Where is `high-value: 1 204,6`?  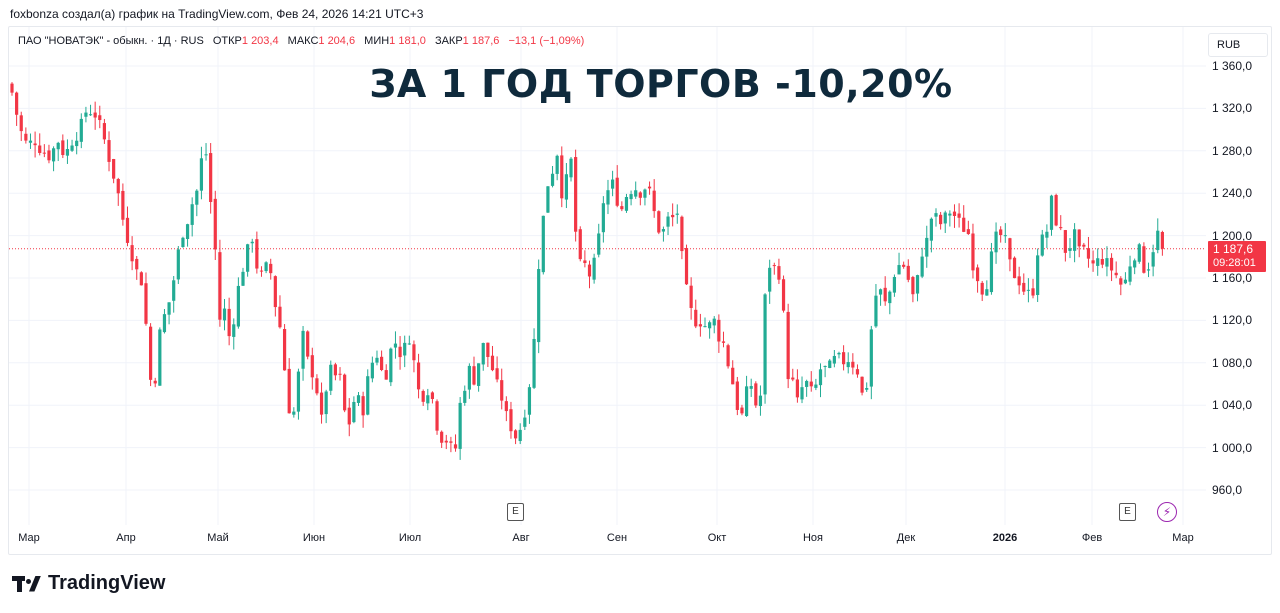
high-value: 1 204,6 is located at coordinates (337, 41).